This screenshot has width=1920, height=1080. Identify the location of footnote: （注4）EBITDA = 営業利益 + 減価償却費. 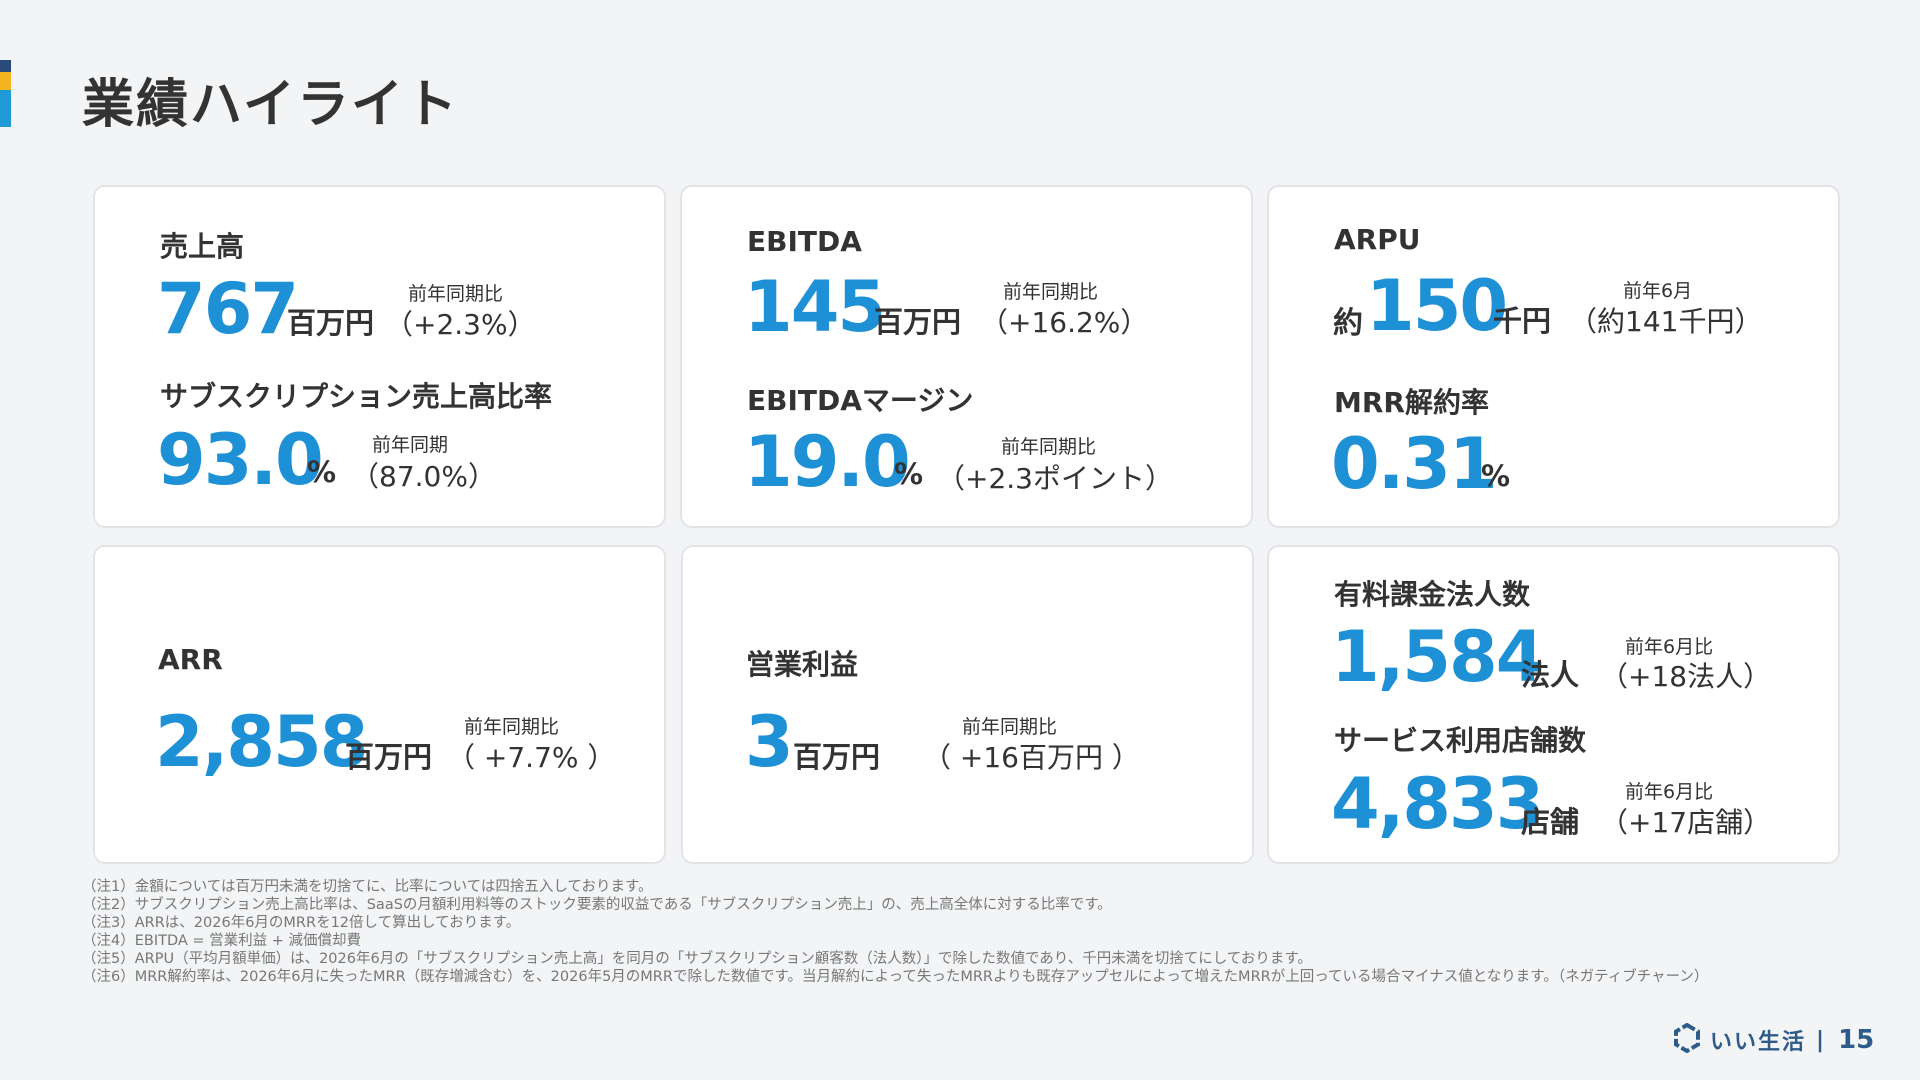
(222, 941).